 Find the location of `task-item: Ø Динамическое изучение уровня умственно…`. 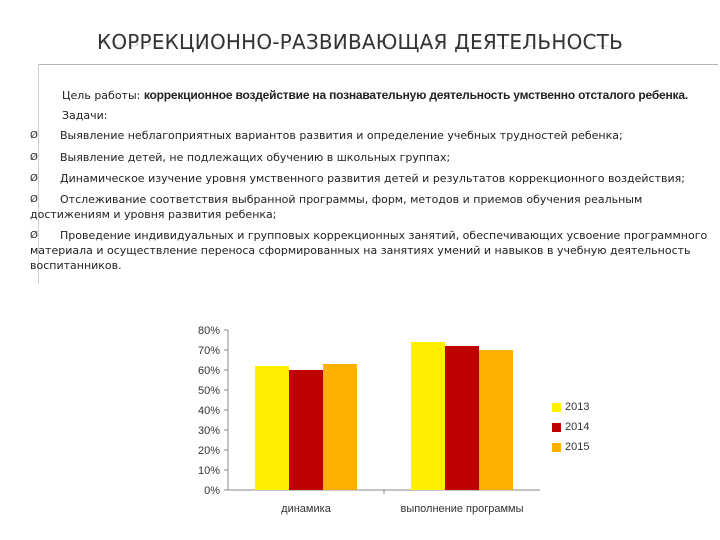

task-item: Ø Динамическое изучение уровня умственно… is located at coordinates (370, 178).